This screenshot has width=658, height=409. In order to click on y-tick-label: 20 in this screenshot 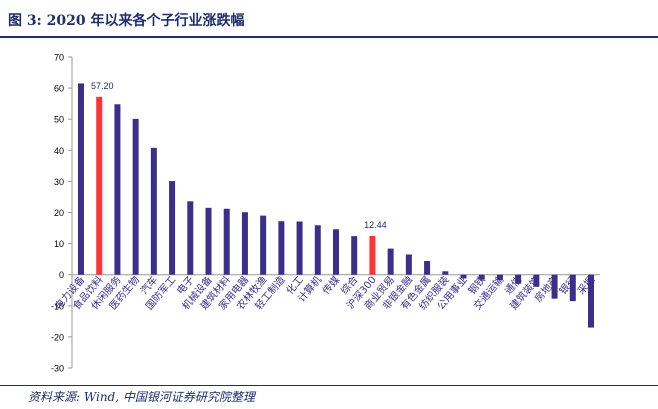, I will do `click(59, 213)`.